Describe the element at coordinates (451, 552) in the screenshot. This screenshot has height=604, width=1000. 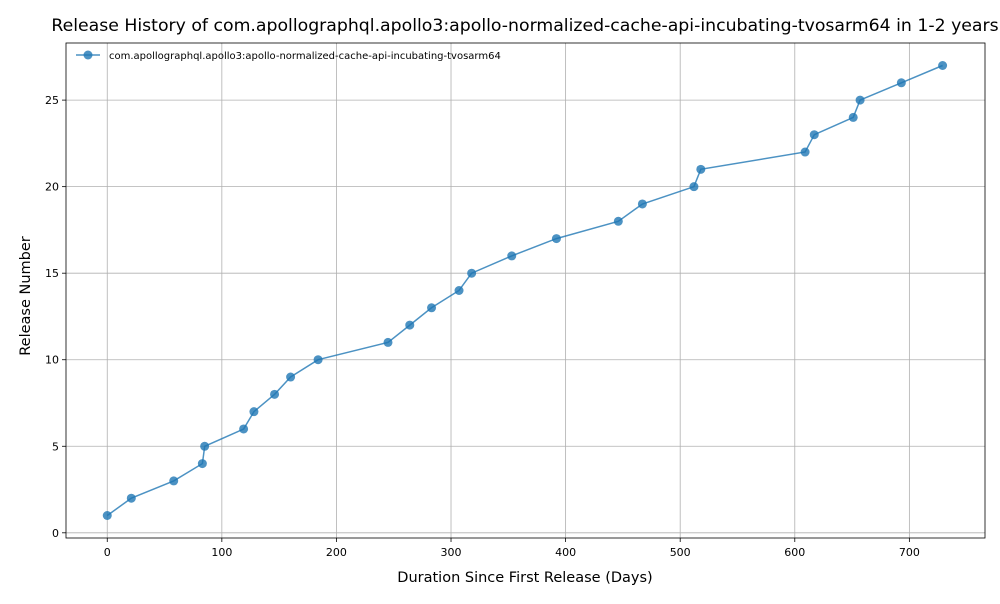
I see `x-tick-label: 300` at that location.